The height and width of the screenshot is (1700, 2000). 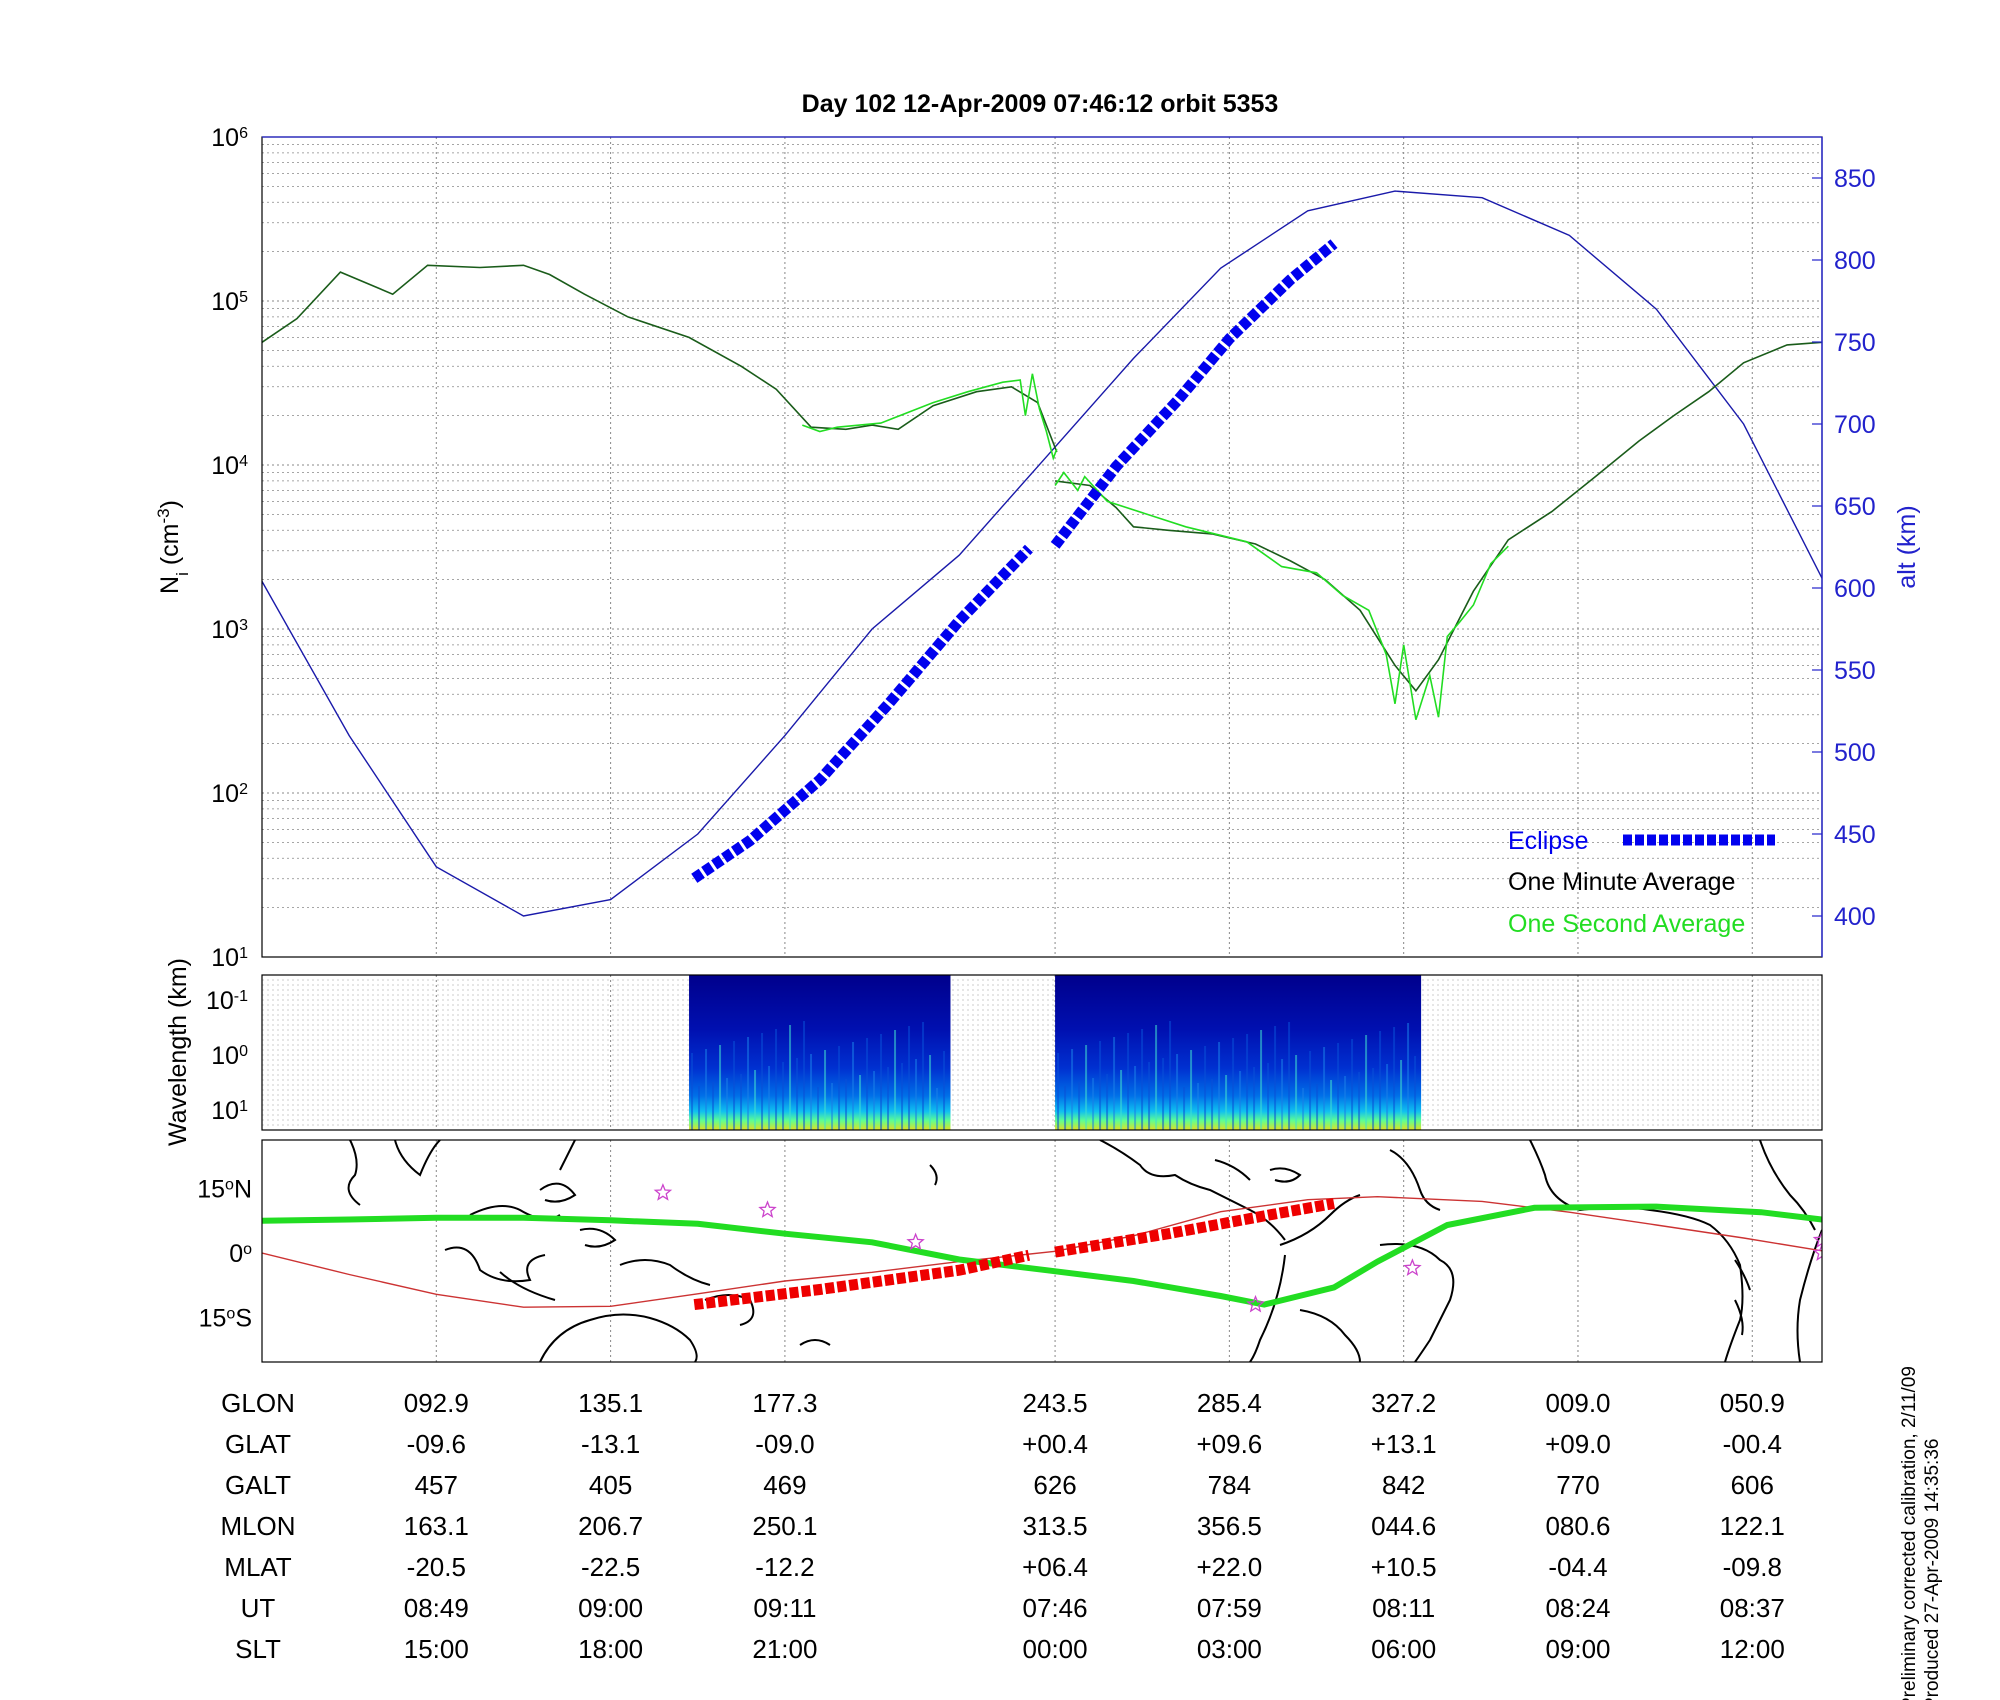 I want to click on table-cell: -13.1, so click(x=610, y=1444).